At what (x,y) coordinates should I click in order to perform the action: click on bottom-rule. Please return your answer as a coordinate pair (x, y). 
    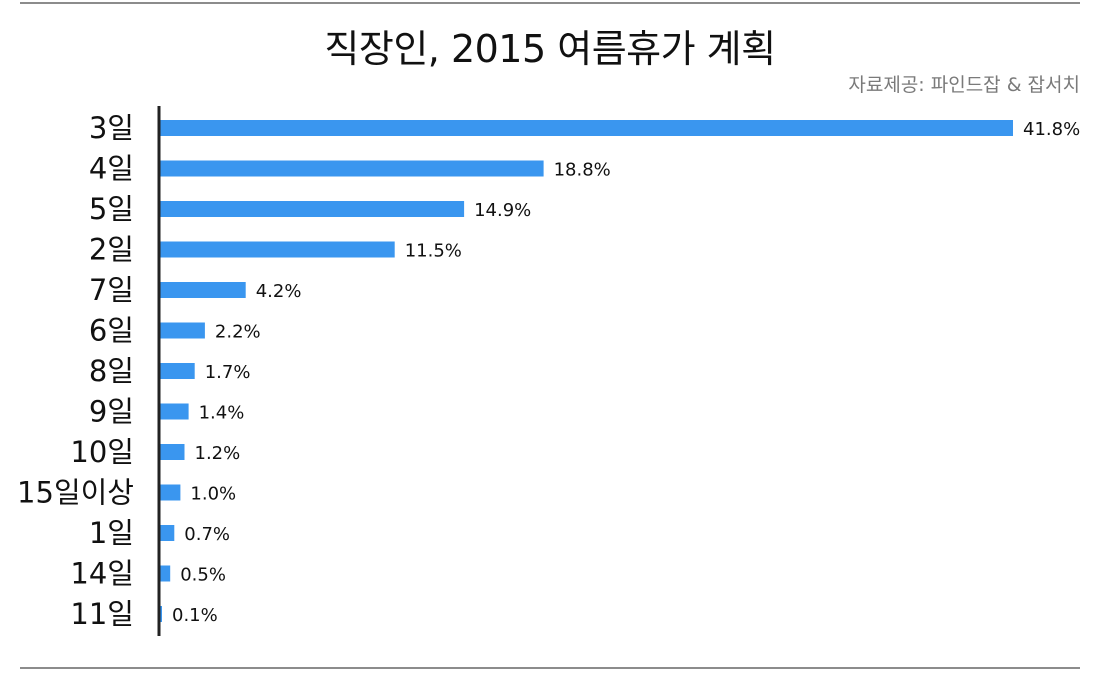
    Looking at the image, I should click on (550, 668).